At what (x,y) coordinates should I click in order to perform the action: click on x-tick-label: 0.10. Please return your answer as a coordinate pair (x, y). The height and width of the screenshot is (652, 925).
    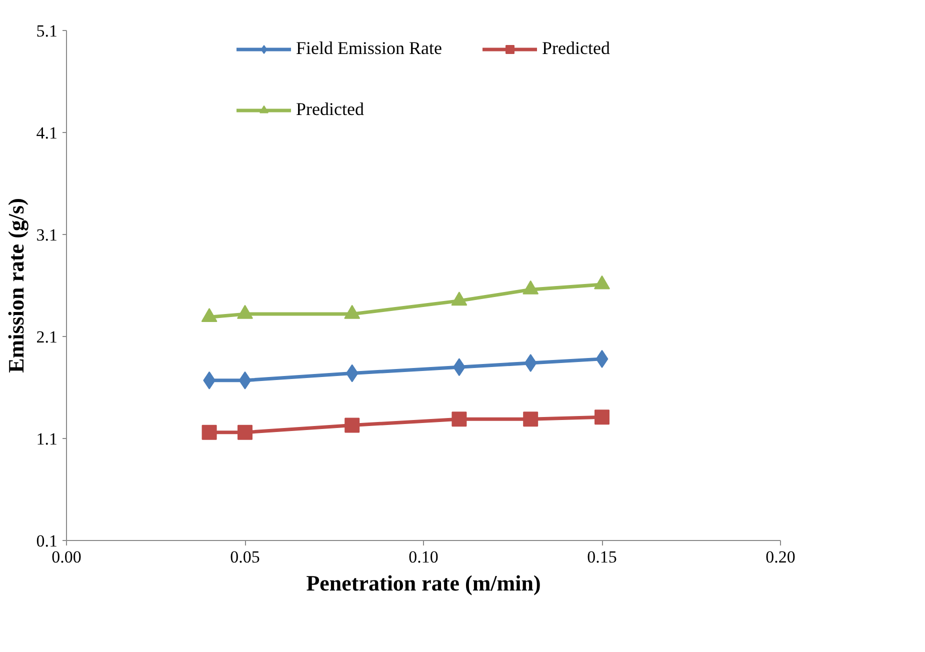
    Looking at the image, I should click on (423, 557).